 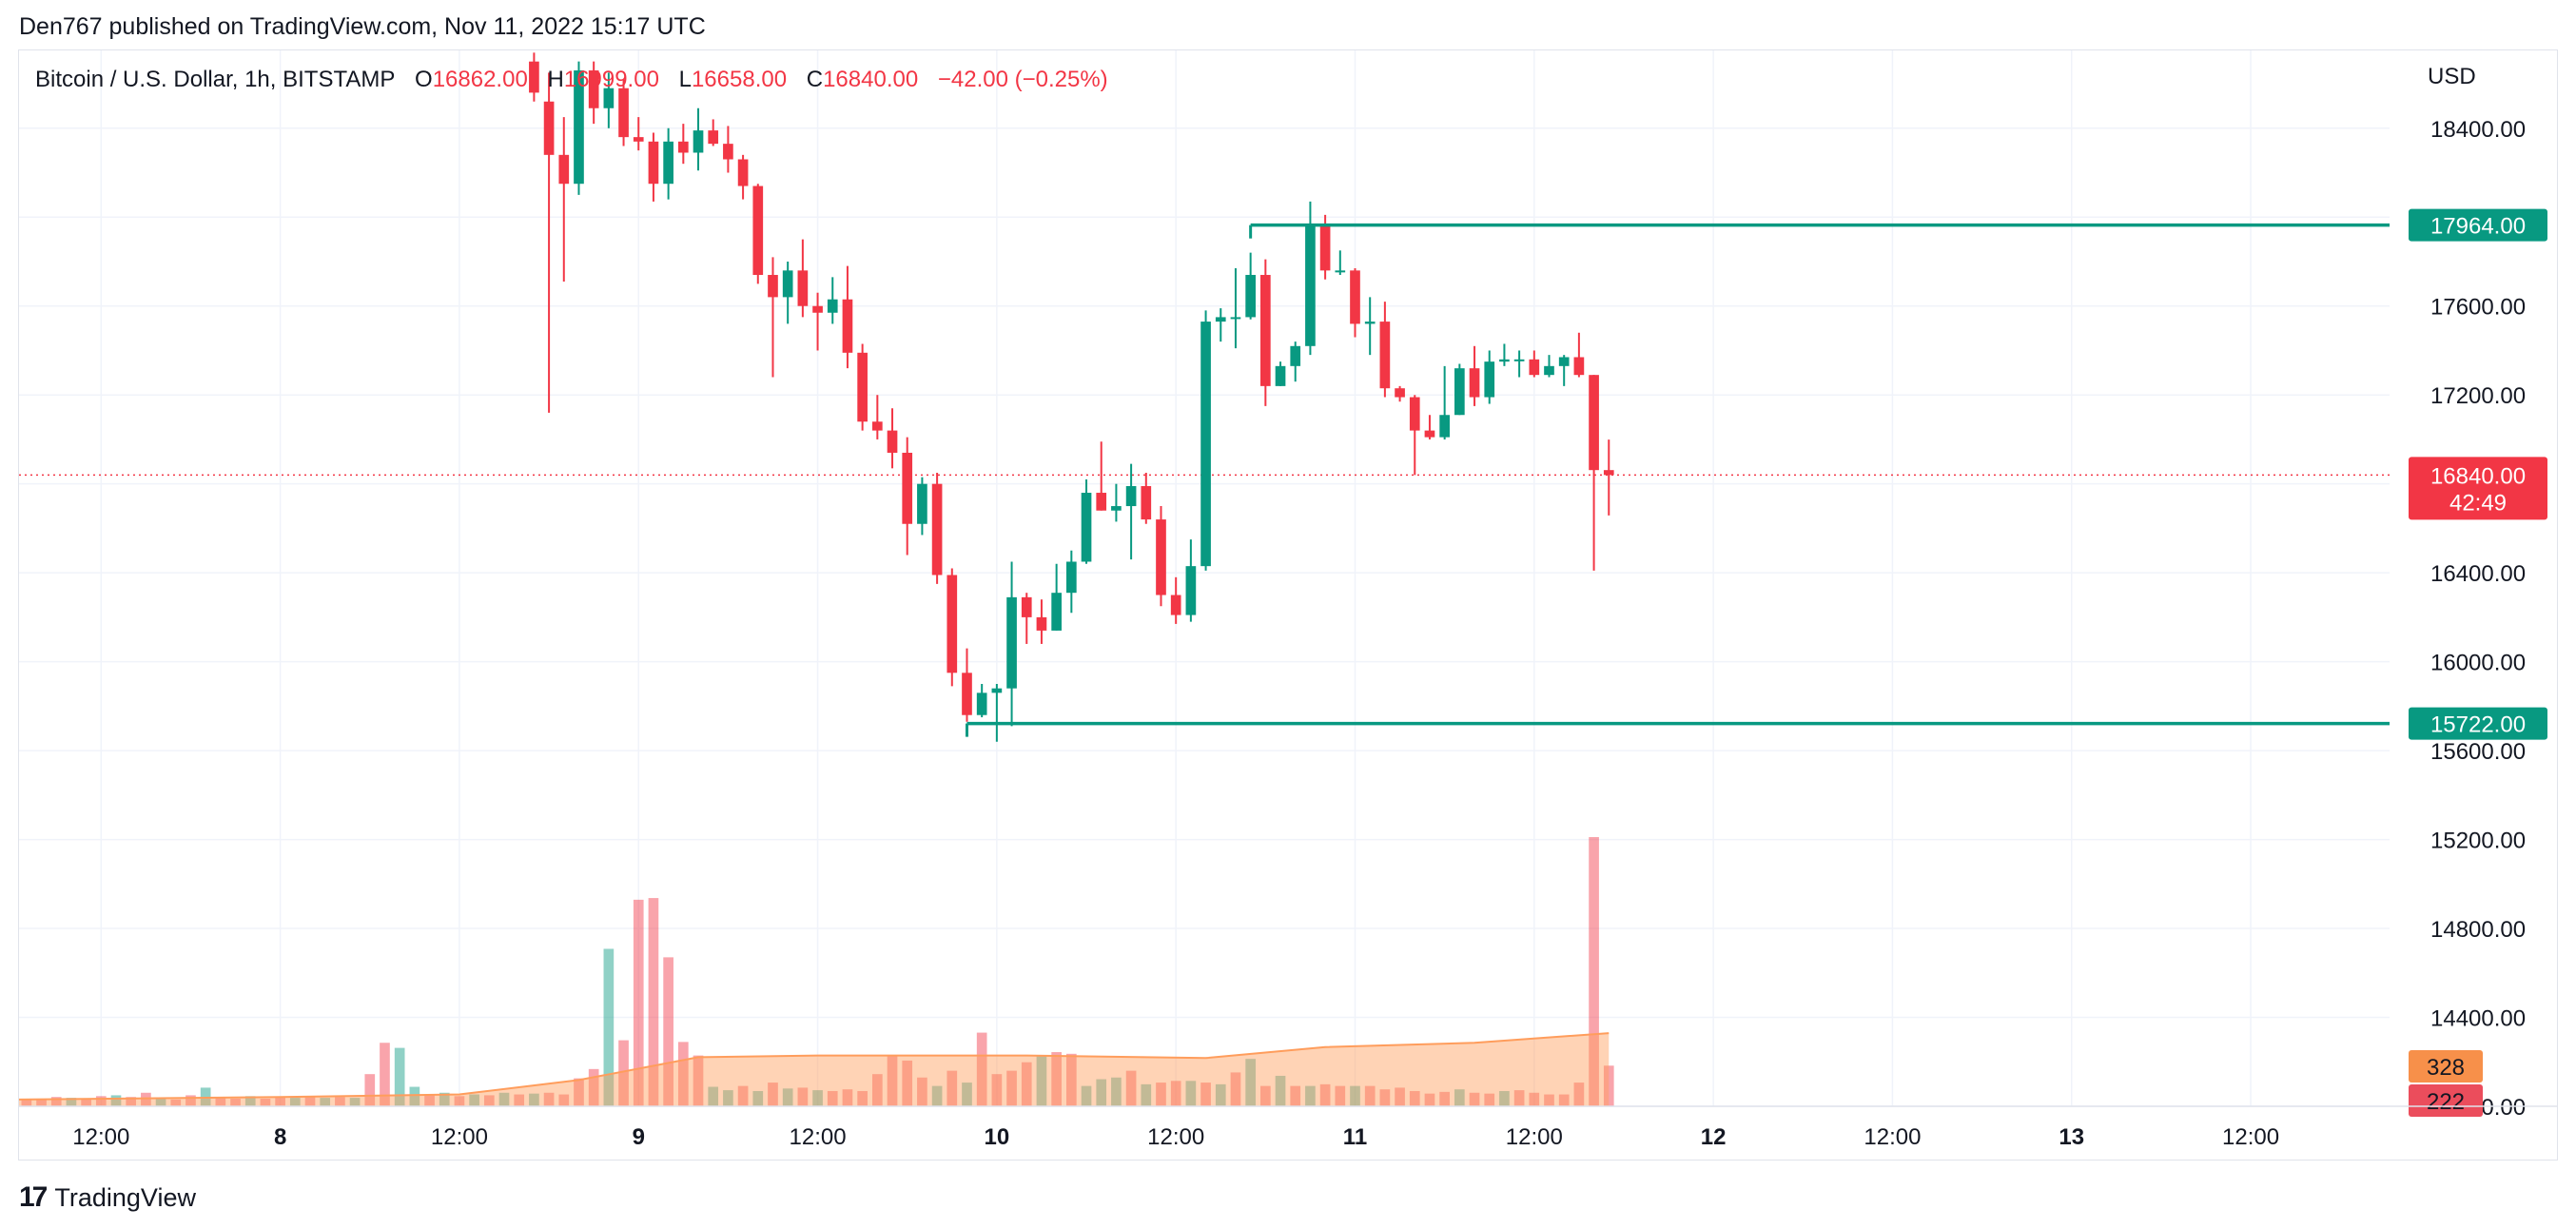 What do you see at coordinates (1023, 79) in the screenshot?
I see `change-value: −42.00 (−0.25%)` at bounding box center [1023, 79].